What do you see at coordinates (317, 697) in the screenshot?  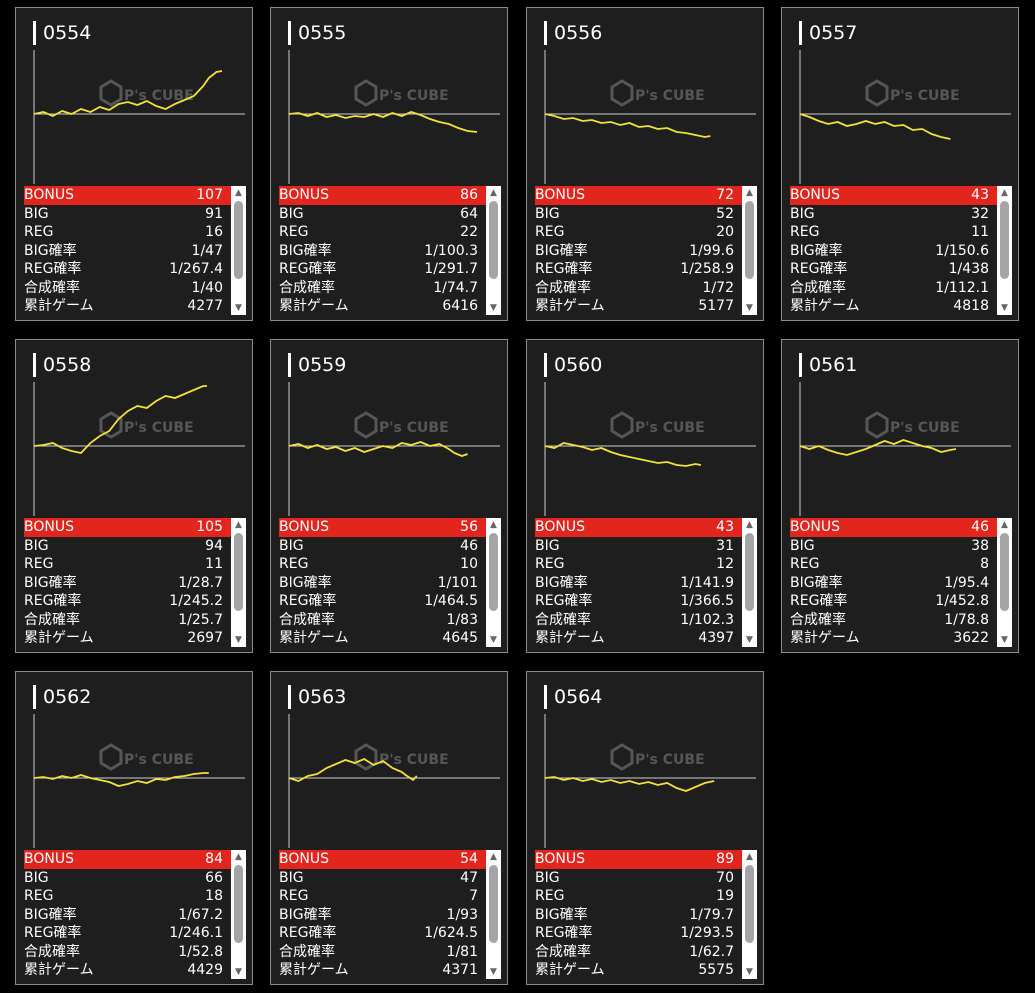 I see `machine-number: 0563` at bounding box center [317, 697].